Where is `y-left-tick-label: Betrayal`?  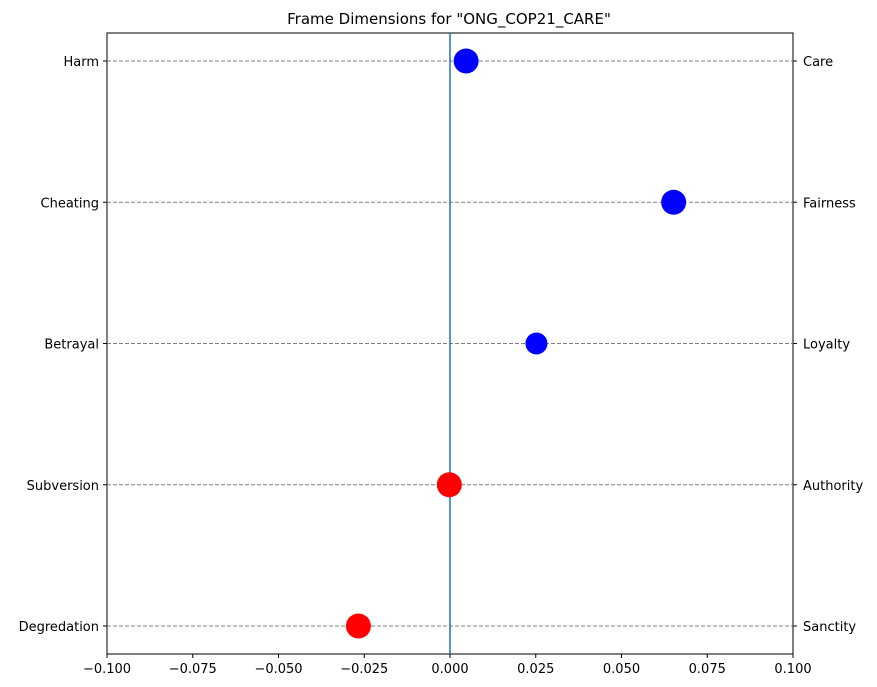 y-left-tick-label: Betrayal is located at coordinates (71, 345).